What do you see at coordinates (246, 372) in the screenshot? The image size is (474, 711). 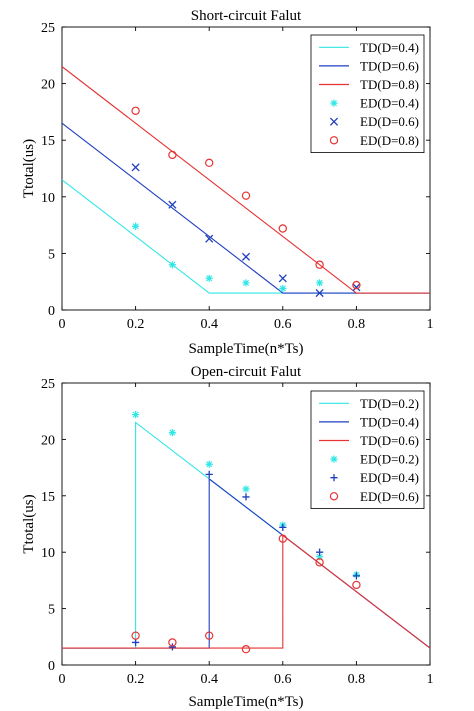 I see `chart-title: Open-circuit Falut` at bounding box center [246, 372].